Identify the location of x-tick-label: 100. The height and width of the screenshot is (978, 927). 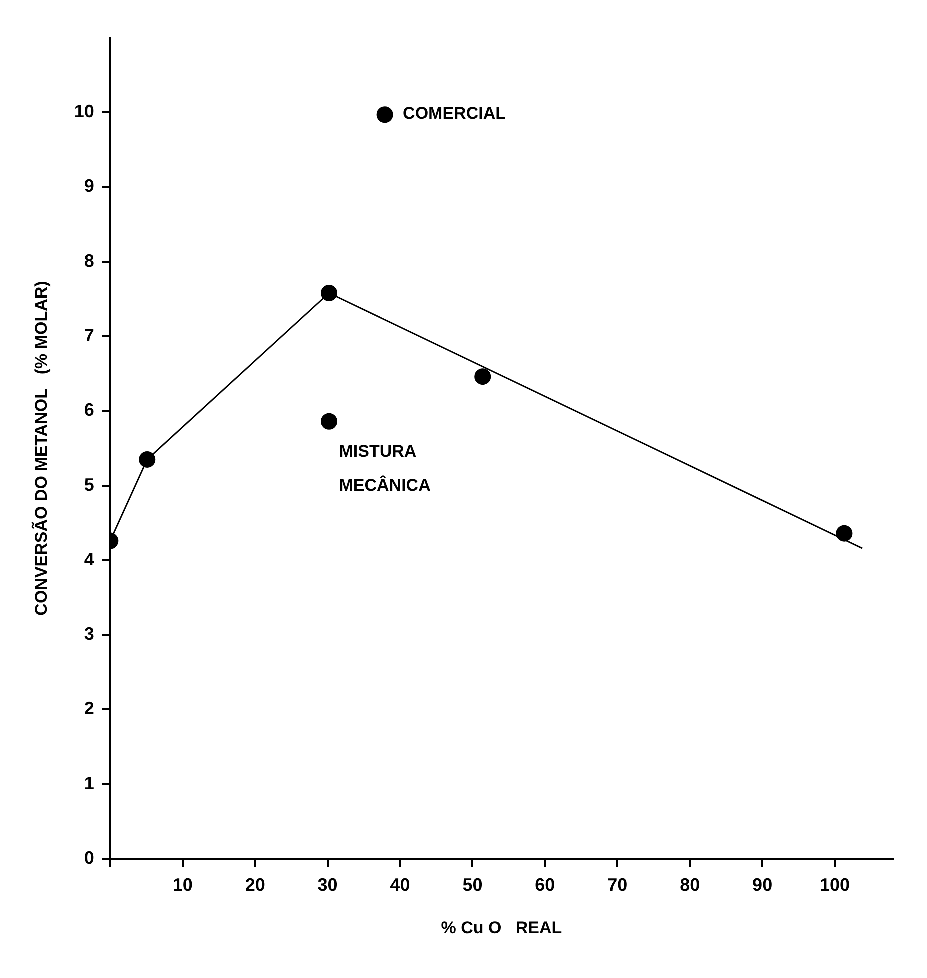
(835, 884).